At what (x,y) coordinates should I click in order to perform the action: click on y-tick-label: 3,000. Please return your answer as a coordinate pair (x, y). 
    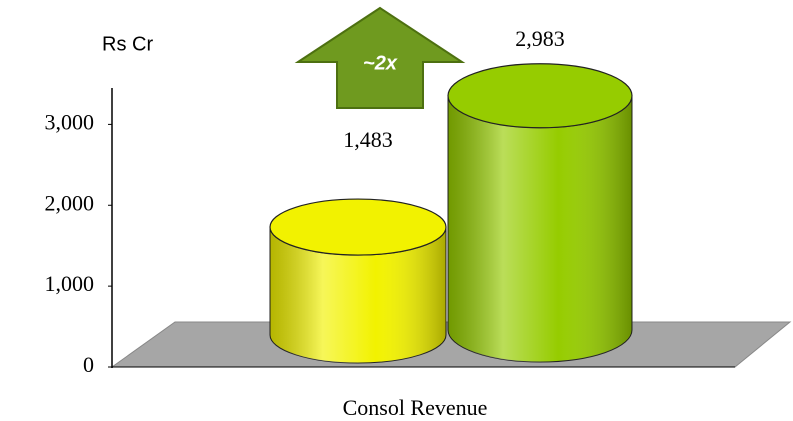
    Looking at the image, I should click on (70, 121).